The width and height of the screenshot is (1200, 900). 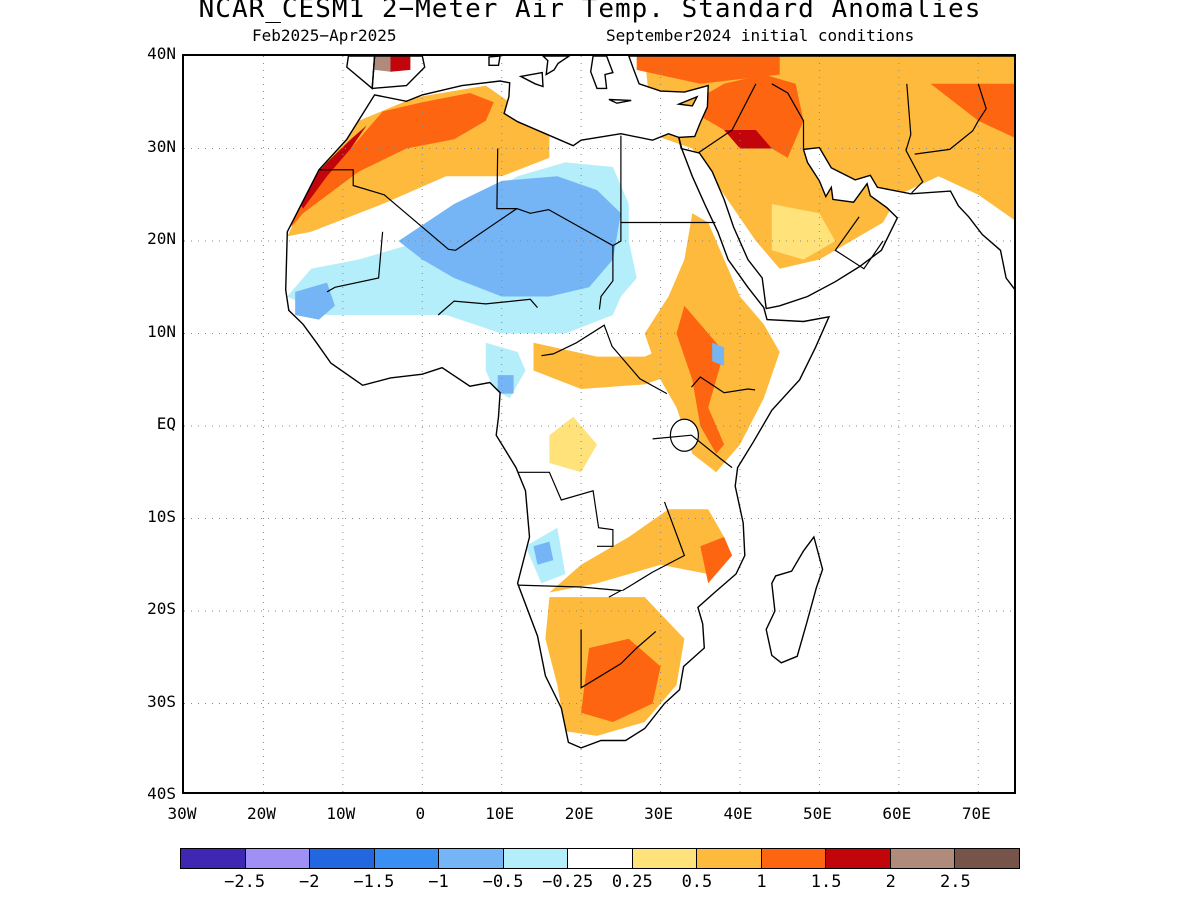 What do you see at coordinates (341, 813) in the screenshot?
I see `lon-label: 10W` at bounding box center [341, 813].